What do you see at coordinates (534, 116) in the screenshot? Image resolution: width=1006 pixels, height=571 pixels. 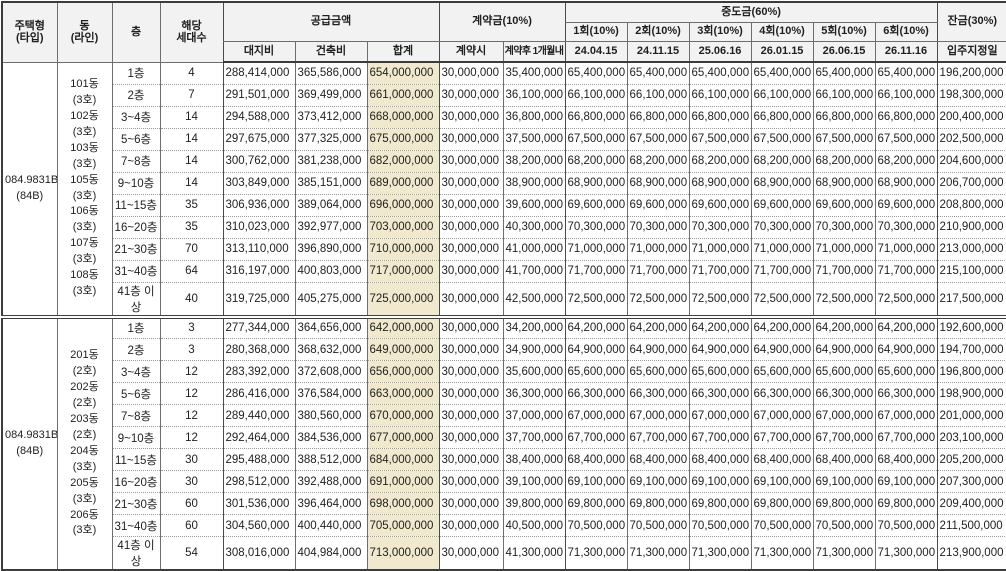 I see `contract-within-month-cell: 36,800,000` at bounding box center [534, 116].